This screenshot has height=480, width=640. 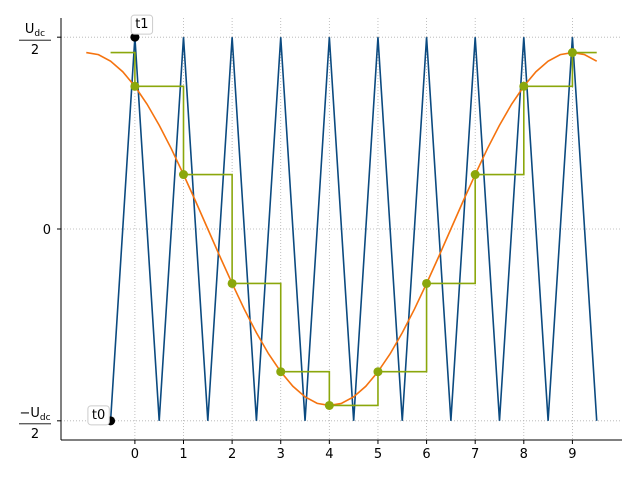 I want to click on x-tick-label: 6, so click(x=426, y=454).